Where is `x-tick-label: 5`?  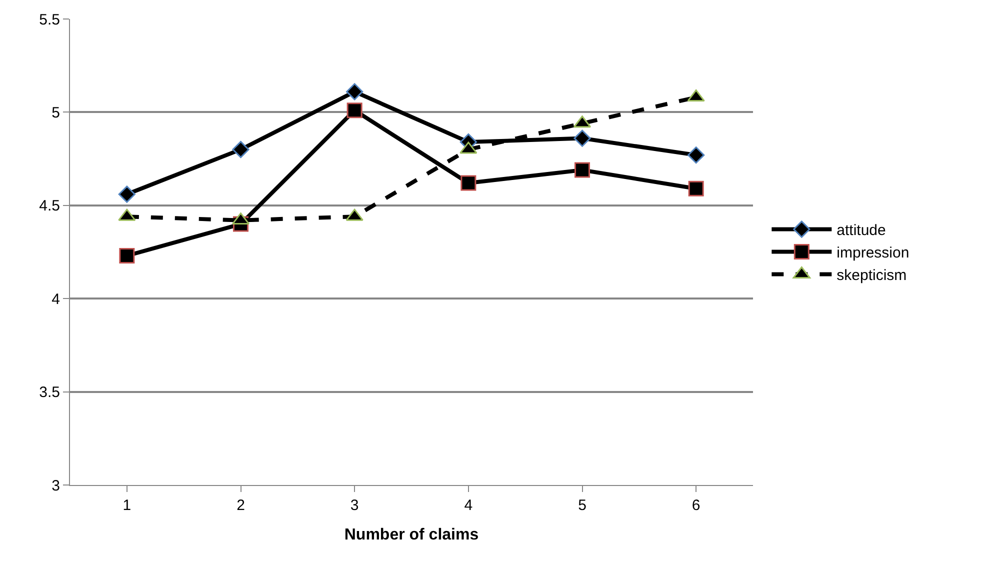
x-tick-label: 5 is located at coordinates (582, 505).